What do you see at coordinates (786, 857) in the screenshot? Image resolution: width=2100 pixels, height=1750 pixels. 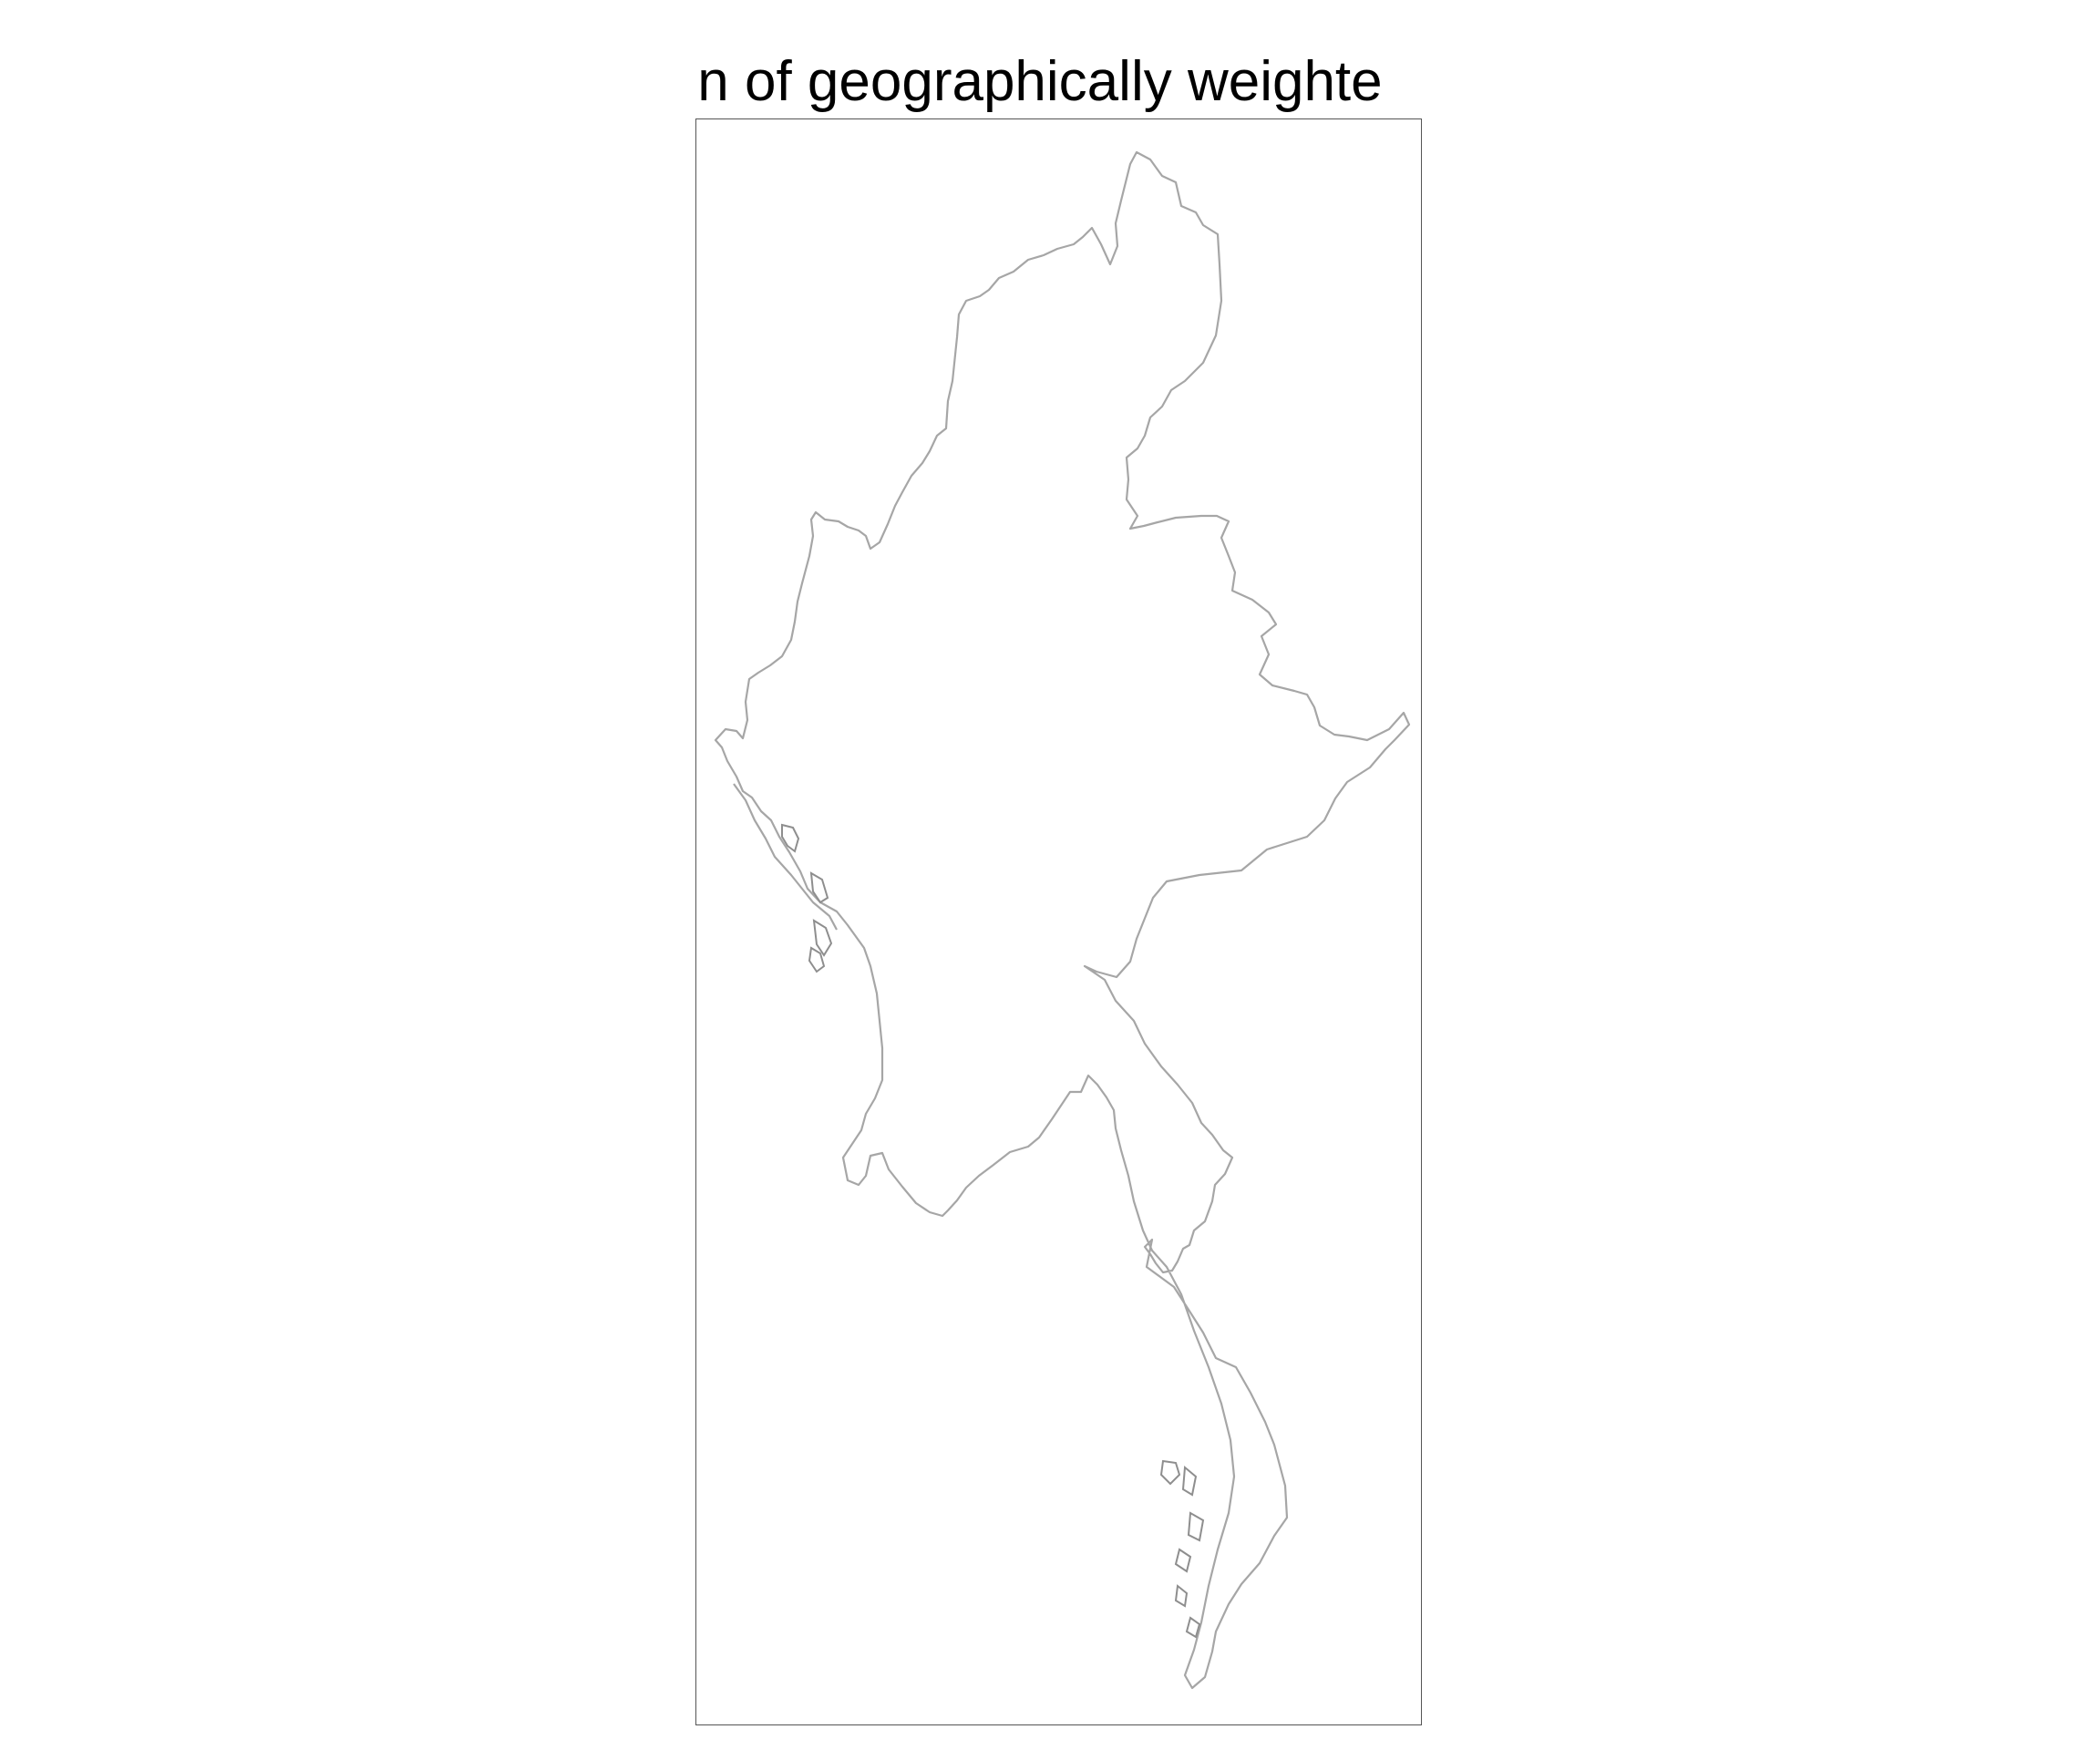 I see `western-coast-detail` at bounding box center [786, 857].